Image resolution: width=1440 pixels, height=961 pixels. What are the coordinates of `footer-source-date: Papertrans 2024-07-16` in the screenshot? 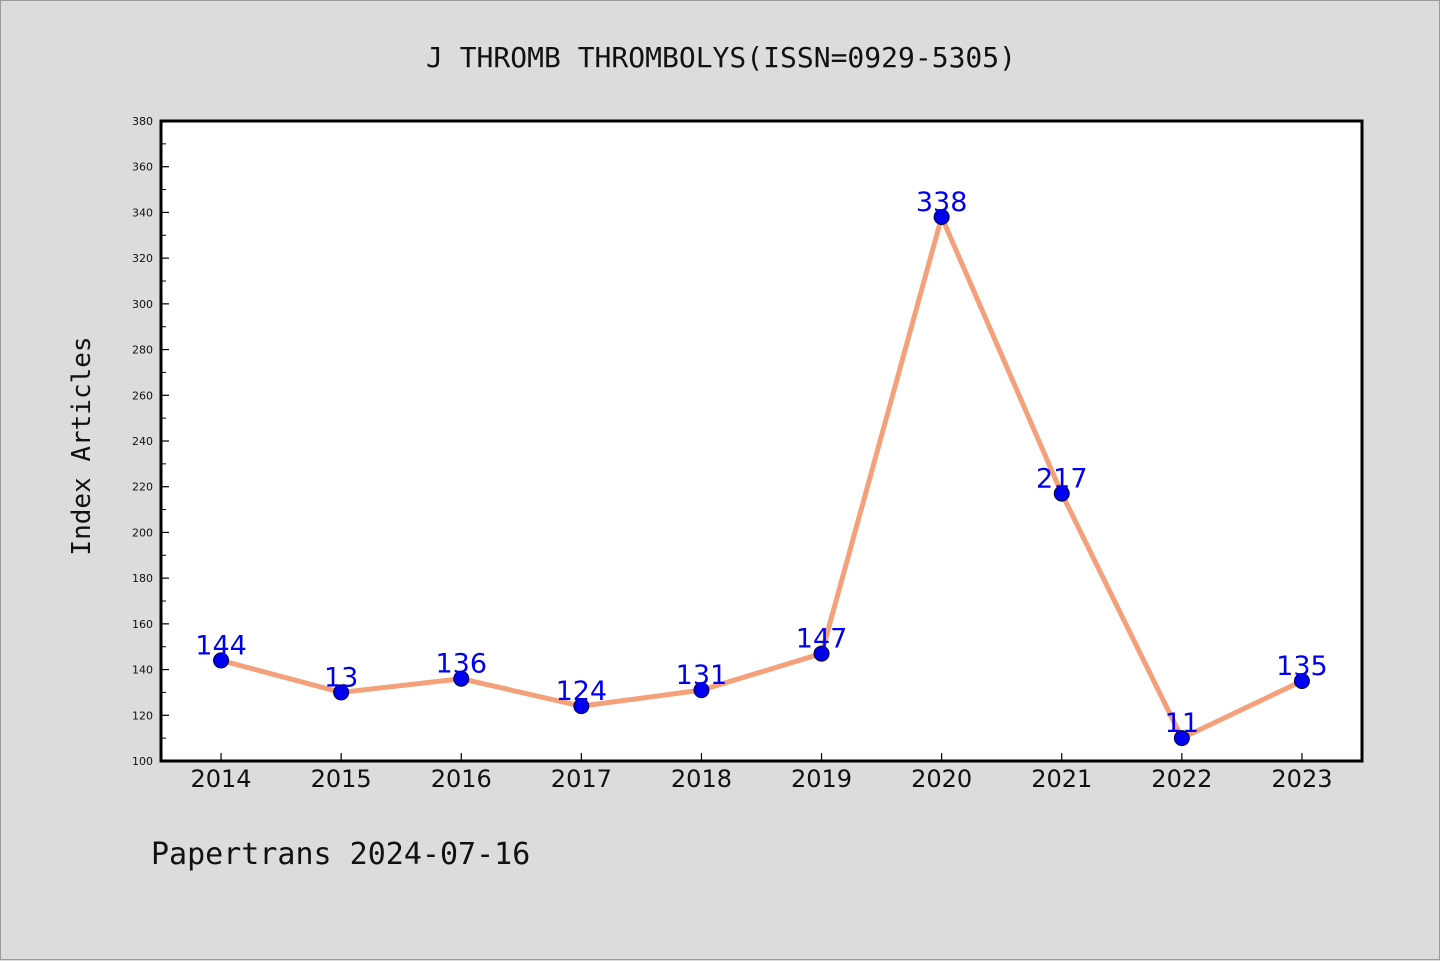 It's located at (340, 854).